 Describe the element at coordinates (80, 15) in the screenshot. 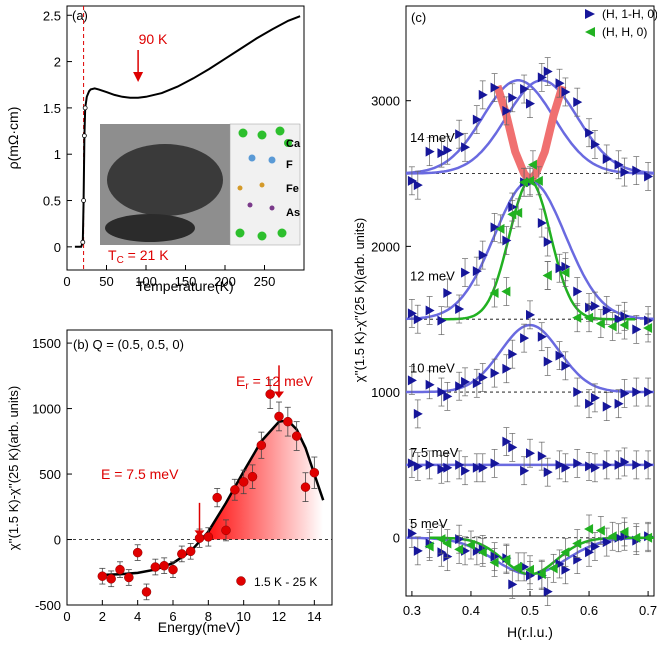

I see `panel-a-label: (a)` at that location.